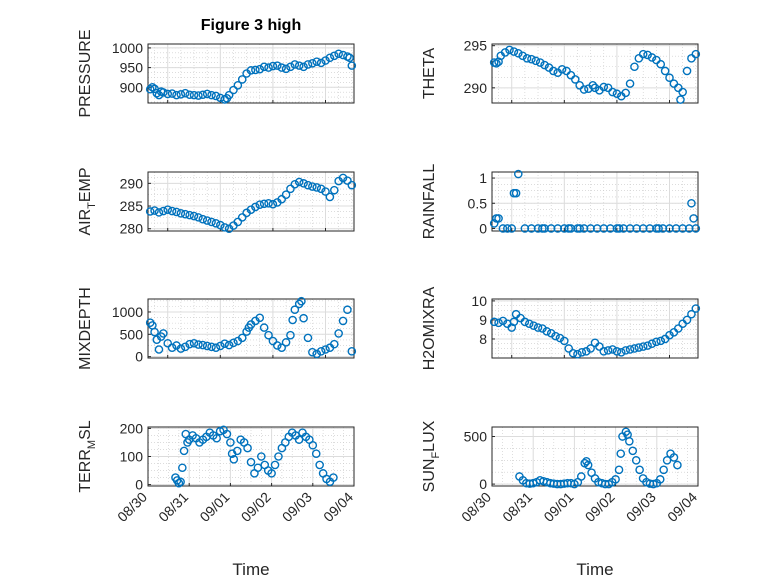 Image resolution: width=778 pixels, height=583 pixels. Describe the element at coordinates (127, 312) in the screenshot. I see `y-tick-label: 1000` at that location.